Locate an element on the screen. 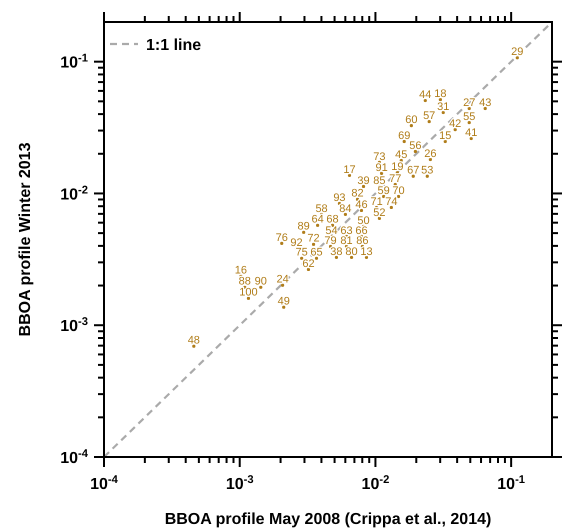 This screenshot has width=563, height=530. annotation: 84 is located at coordinates (345, 208).